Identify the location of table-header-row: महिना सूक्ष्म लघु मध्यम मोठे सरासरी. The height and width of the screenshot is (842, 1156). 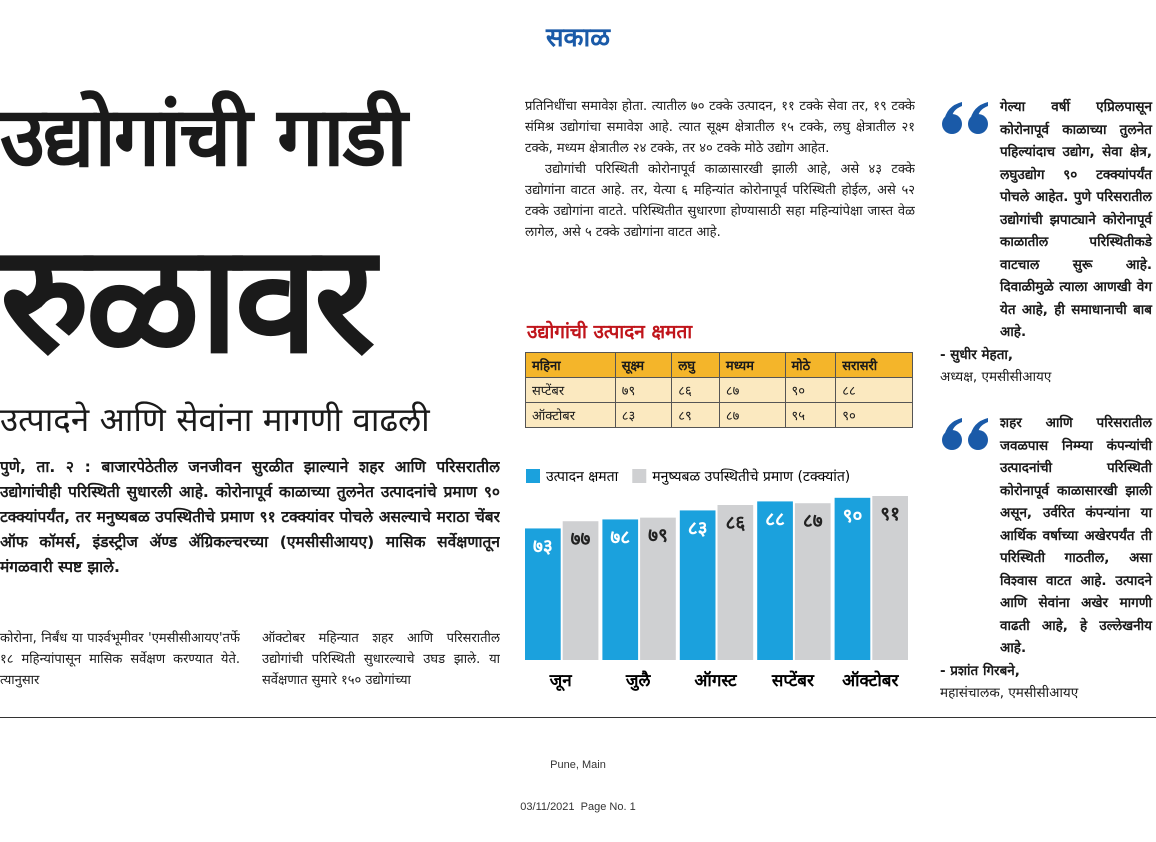
(719, 365).